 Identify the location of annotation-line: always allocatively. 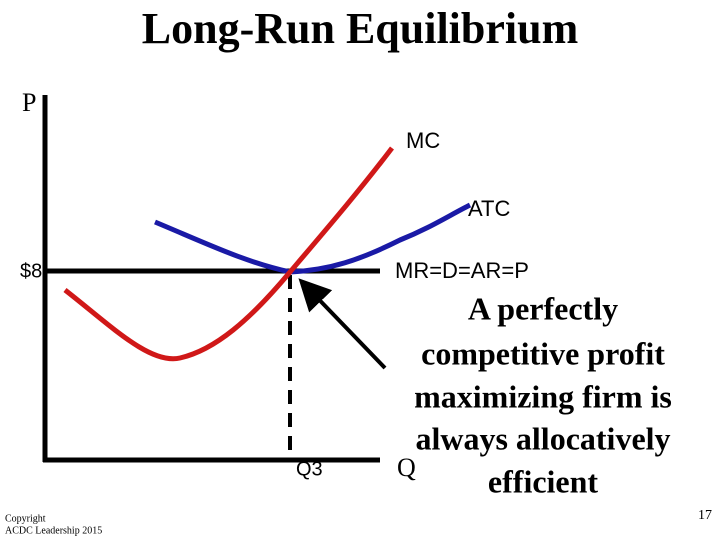
(542, 438).